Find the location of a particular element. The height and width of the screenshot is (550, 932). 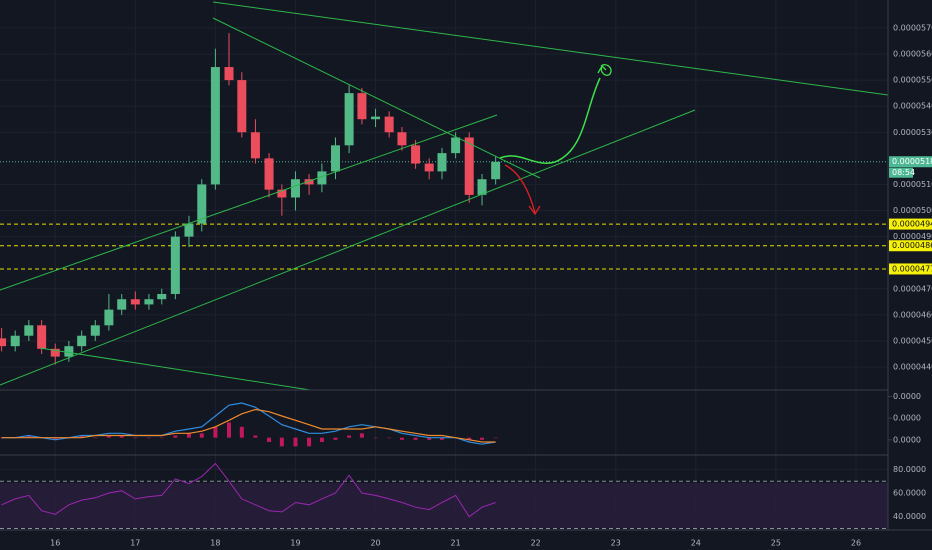

y-tick-label: 0.00005300 is located at coordinates (912, 132).